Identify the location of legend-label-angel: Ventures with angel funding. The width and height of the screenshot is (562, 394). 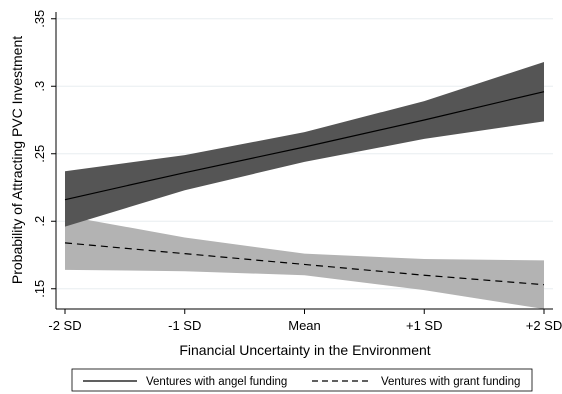
(216, 382).